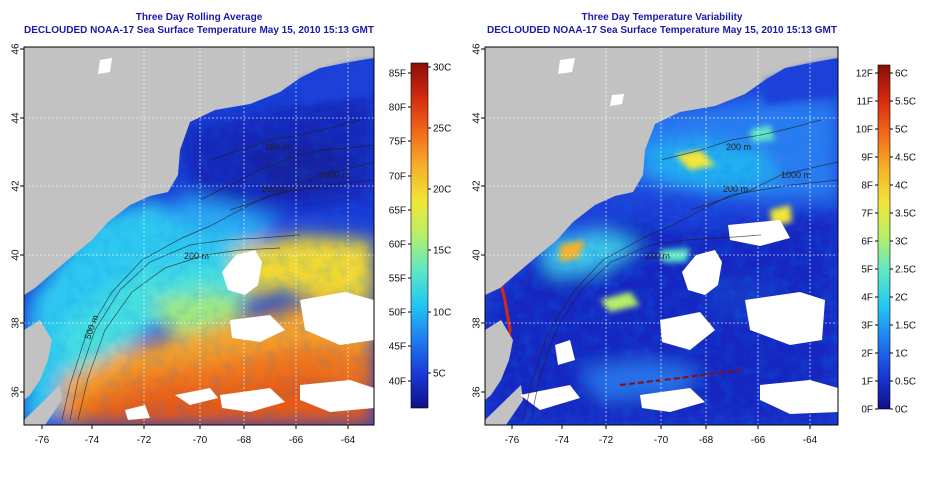  I want to click on right-y-axis: 46 44 42 40 38 36, so click(478, 220).